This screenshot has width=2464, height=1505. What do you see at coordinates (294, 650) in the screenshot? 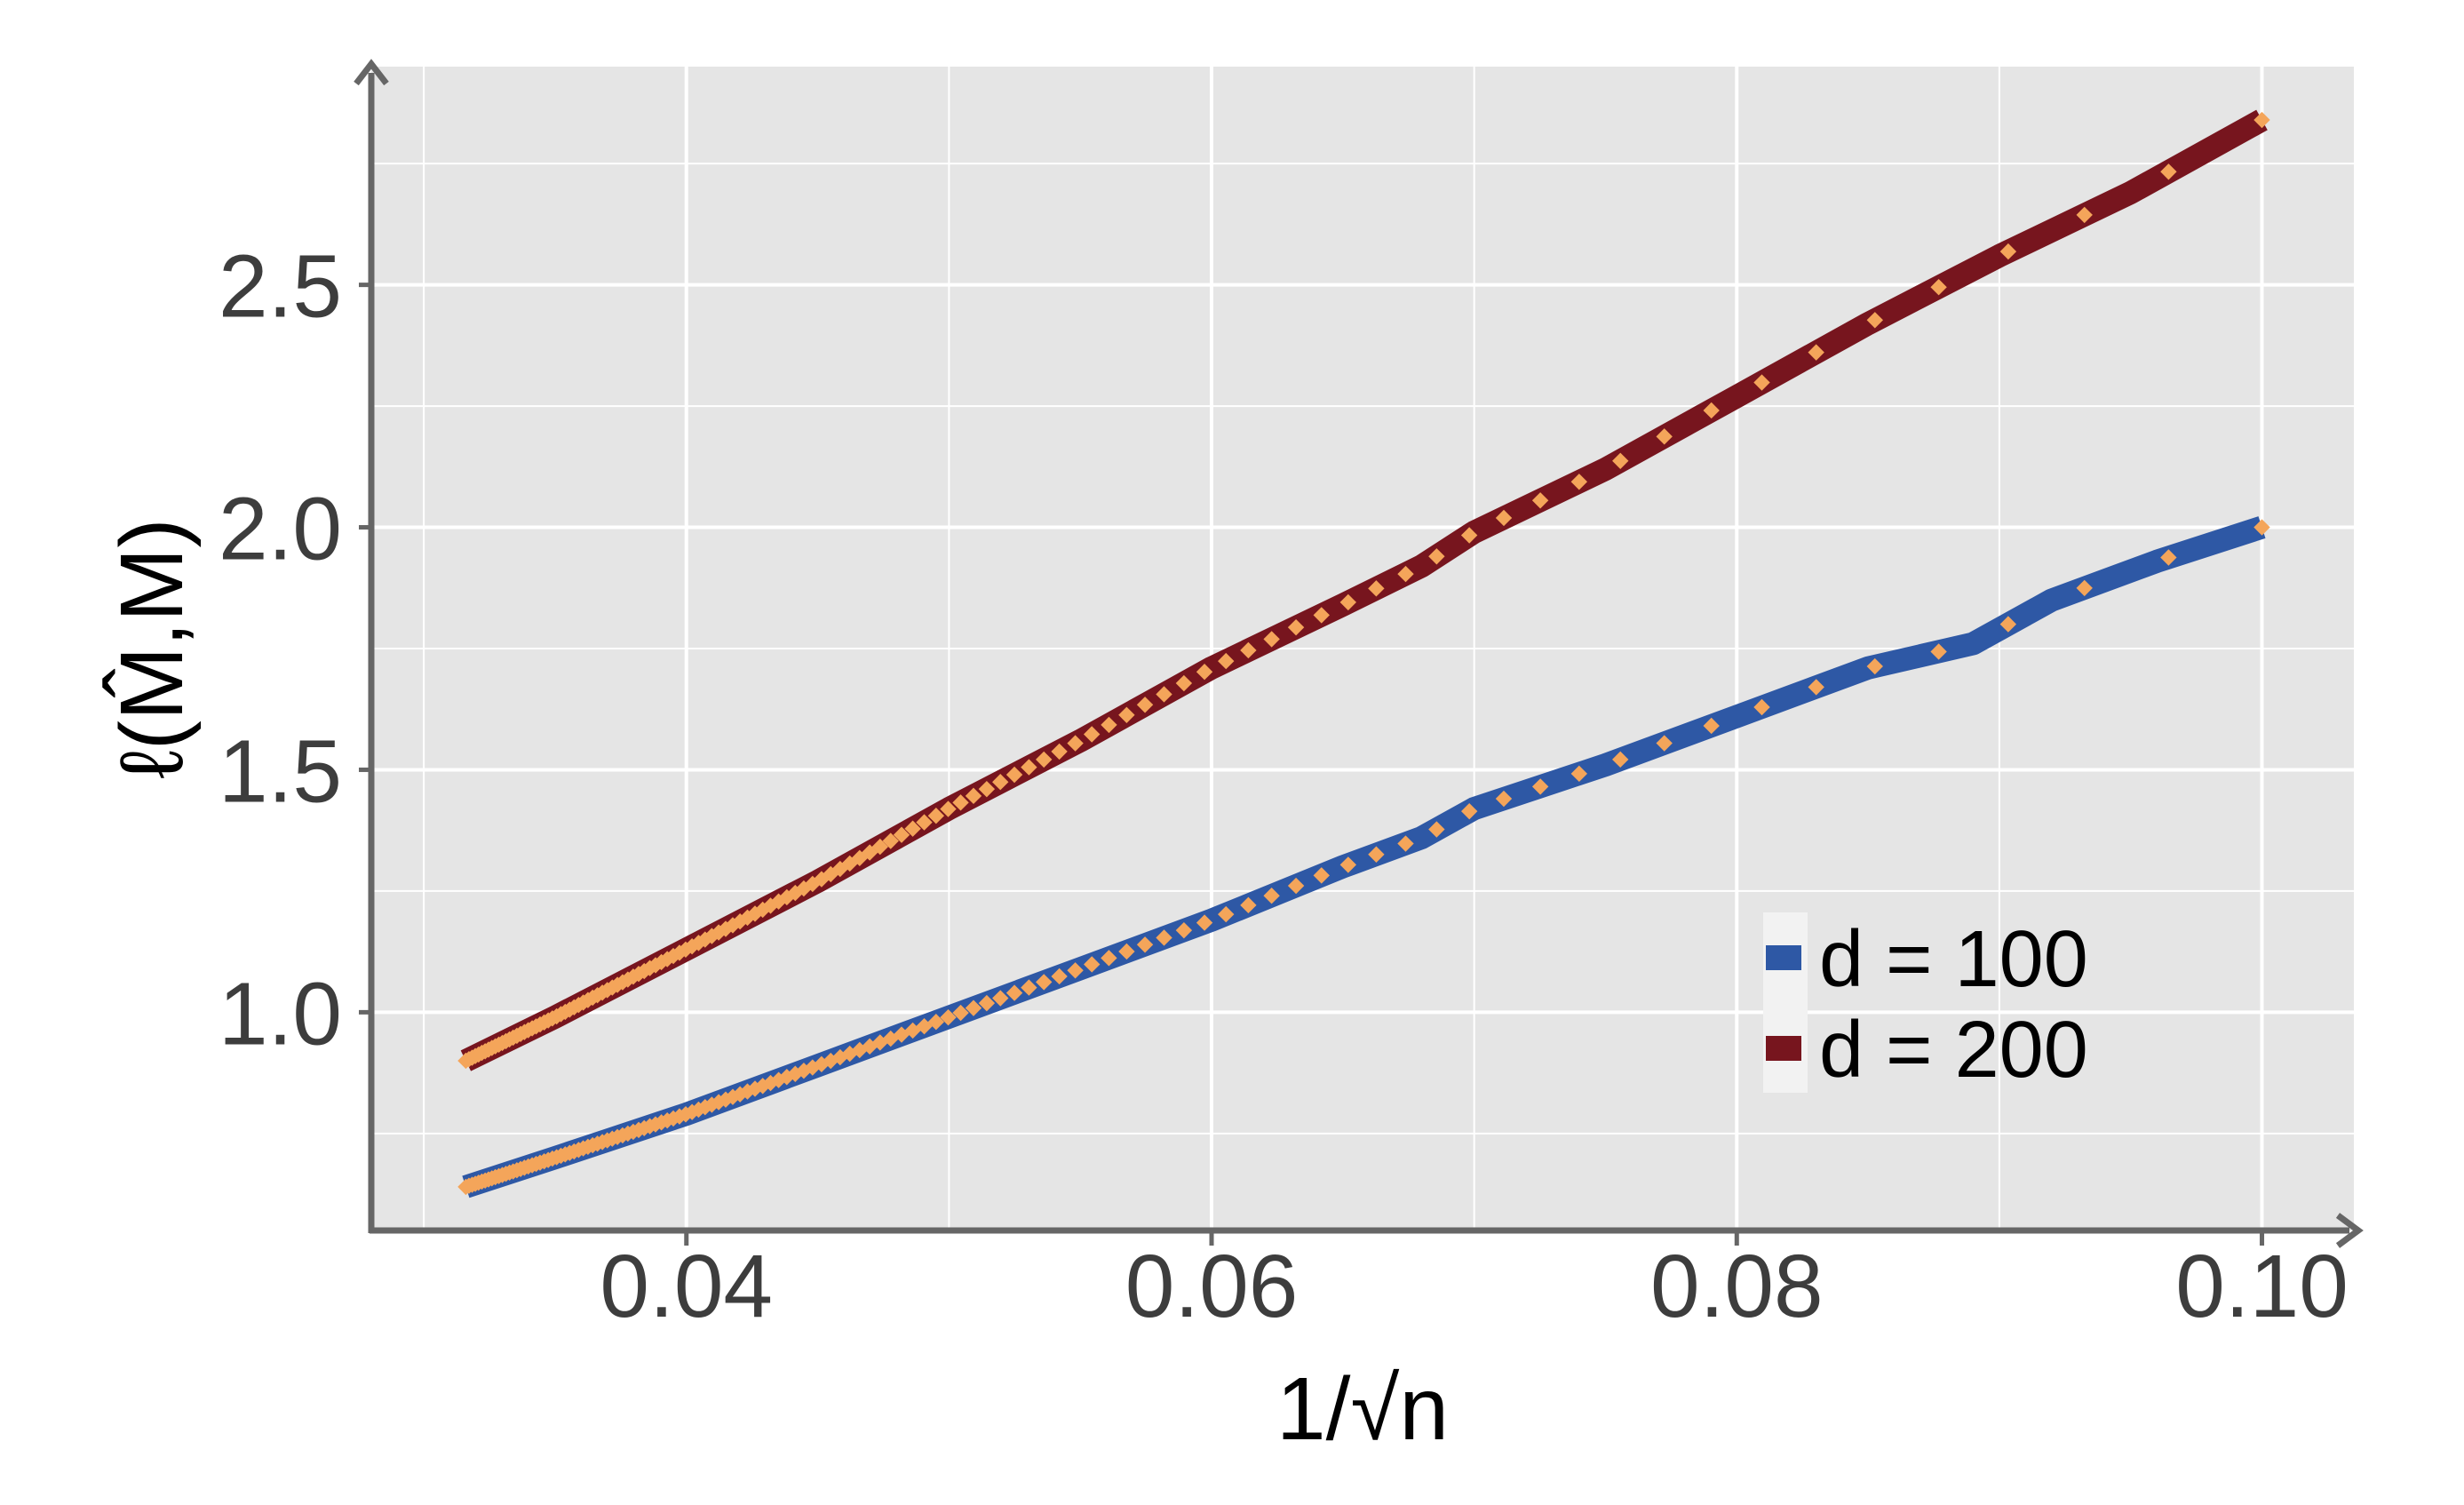
I see `y-tick-labels: 1.0 1.5 2.0 2.5` at bounding box center [294, 650].